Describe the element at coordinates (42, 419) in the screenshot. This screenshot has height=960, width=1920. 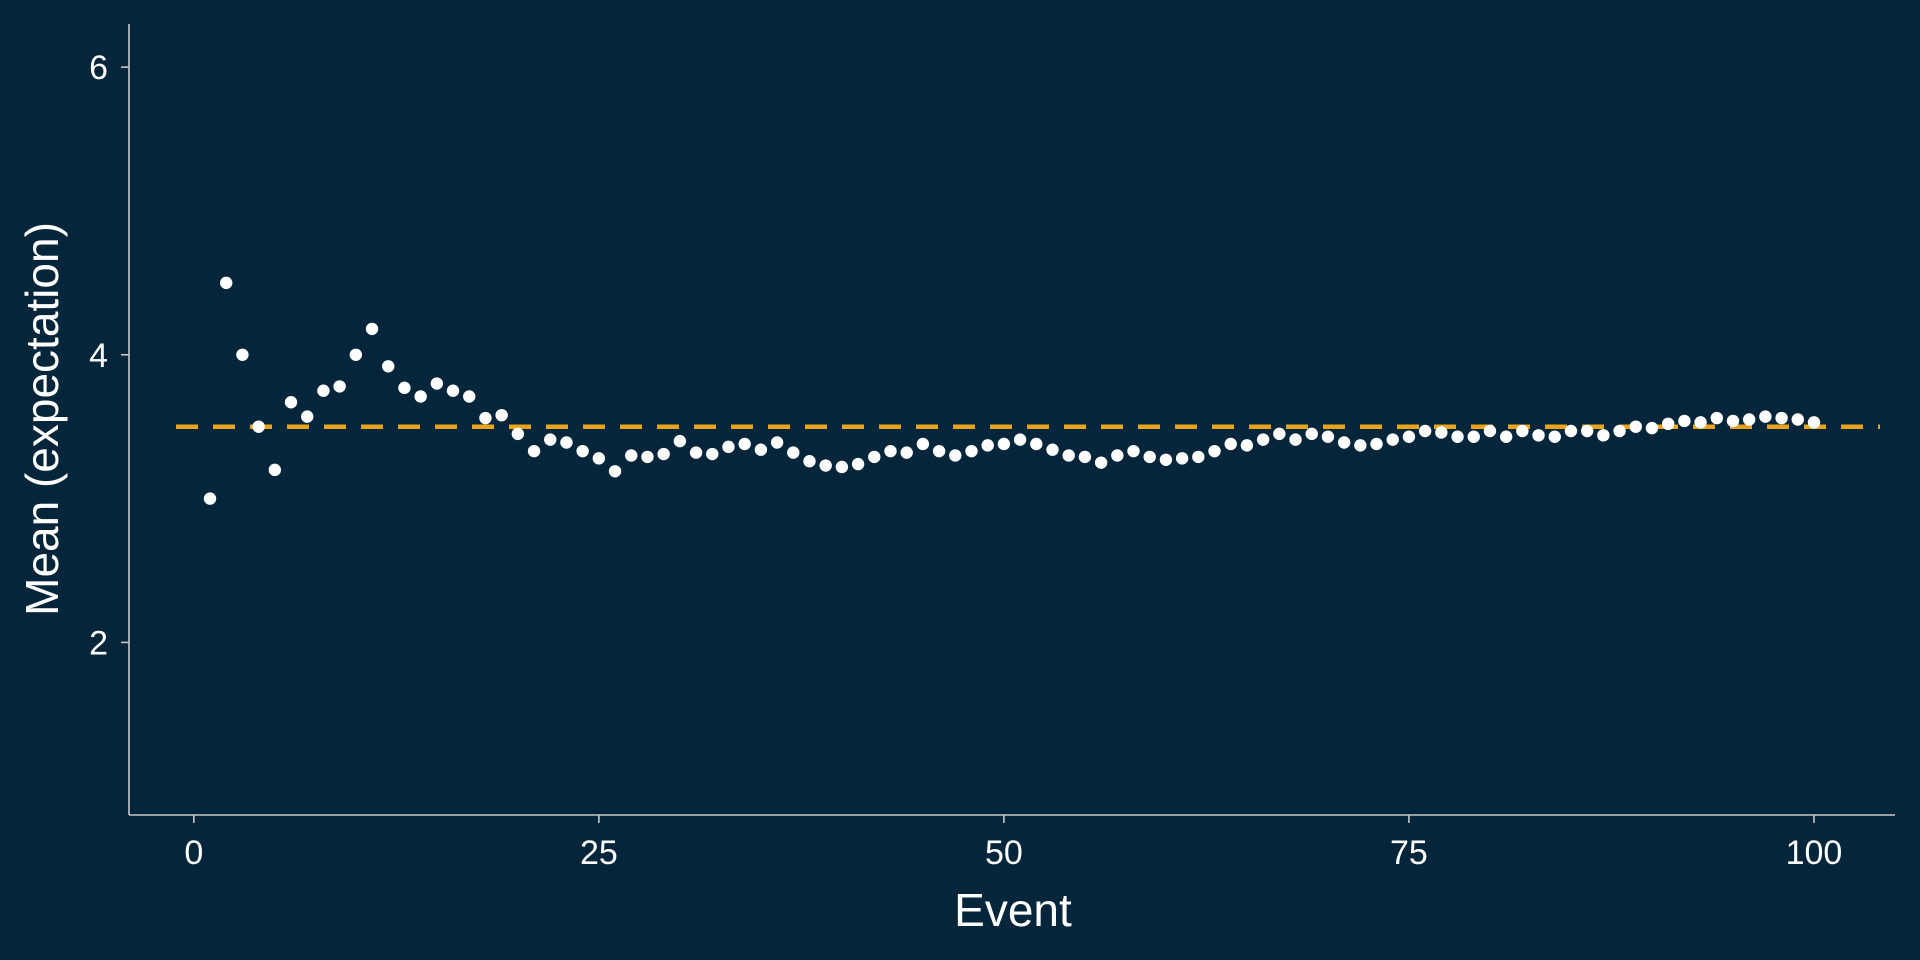
I see `y-axis-title: Mean (expectation)` at that location.